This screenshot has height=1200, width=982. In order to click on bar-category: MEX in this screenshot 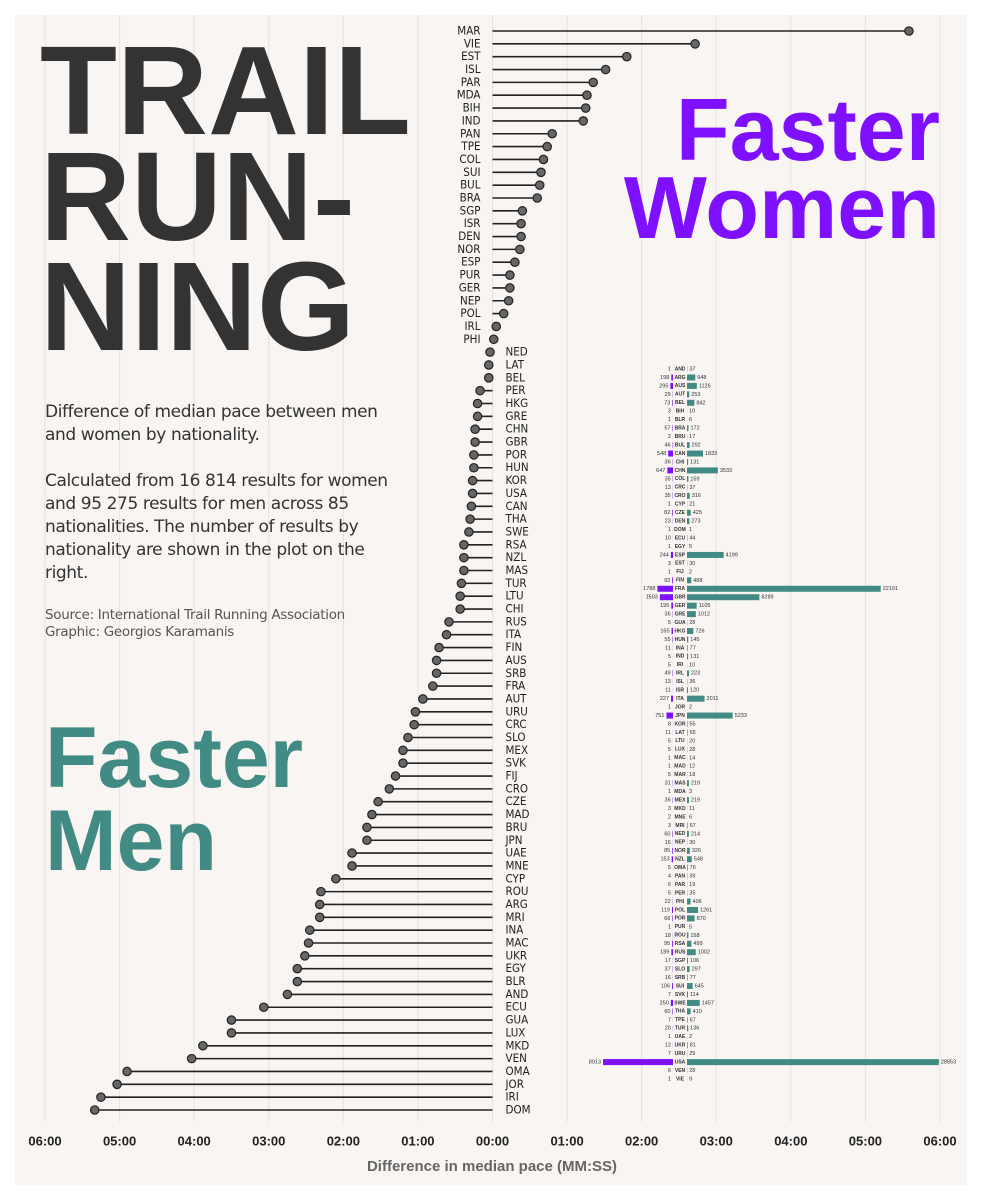, I will do `click(681, 800)`.